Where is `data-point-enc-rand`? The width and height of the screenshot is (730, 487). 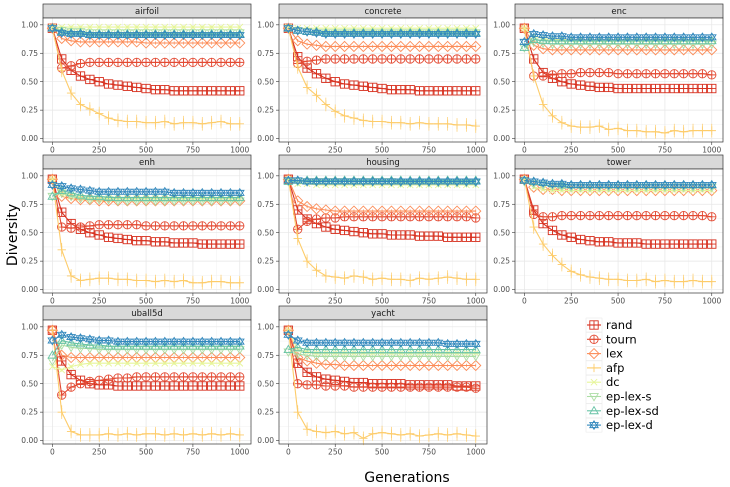 data-point-enc-rand is located at coordinates (693, 88).